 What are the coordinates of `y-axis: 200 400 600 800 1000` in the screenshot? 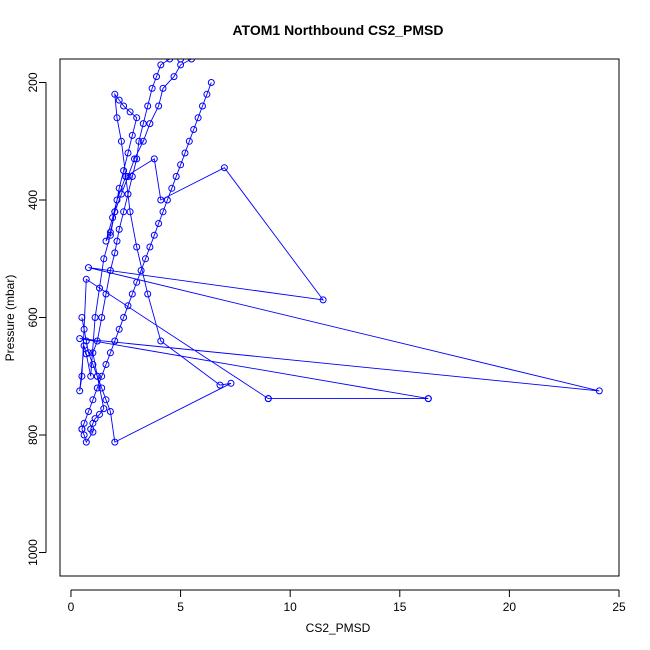 It's located at (36, 319).